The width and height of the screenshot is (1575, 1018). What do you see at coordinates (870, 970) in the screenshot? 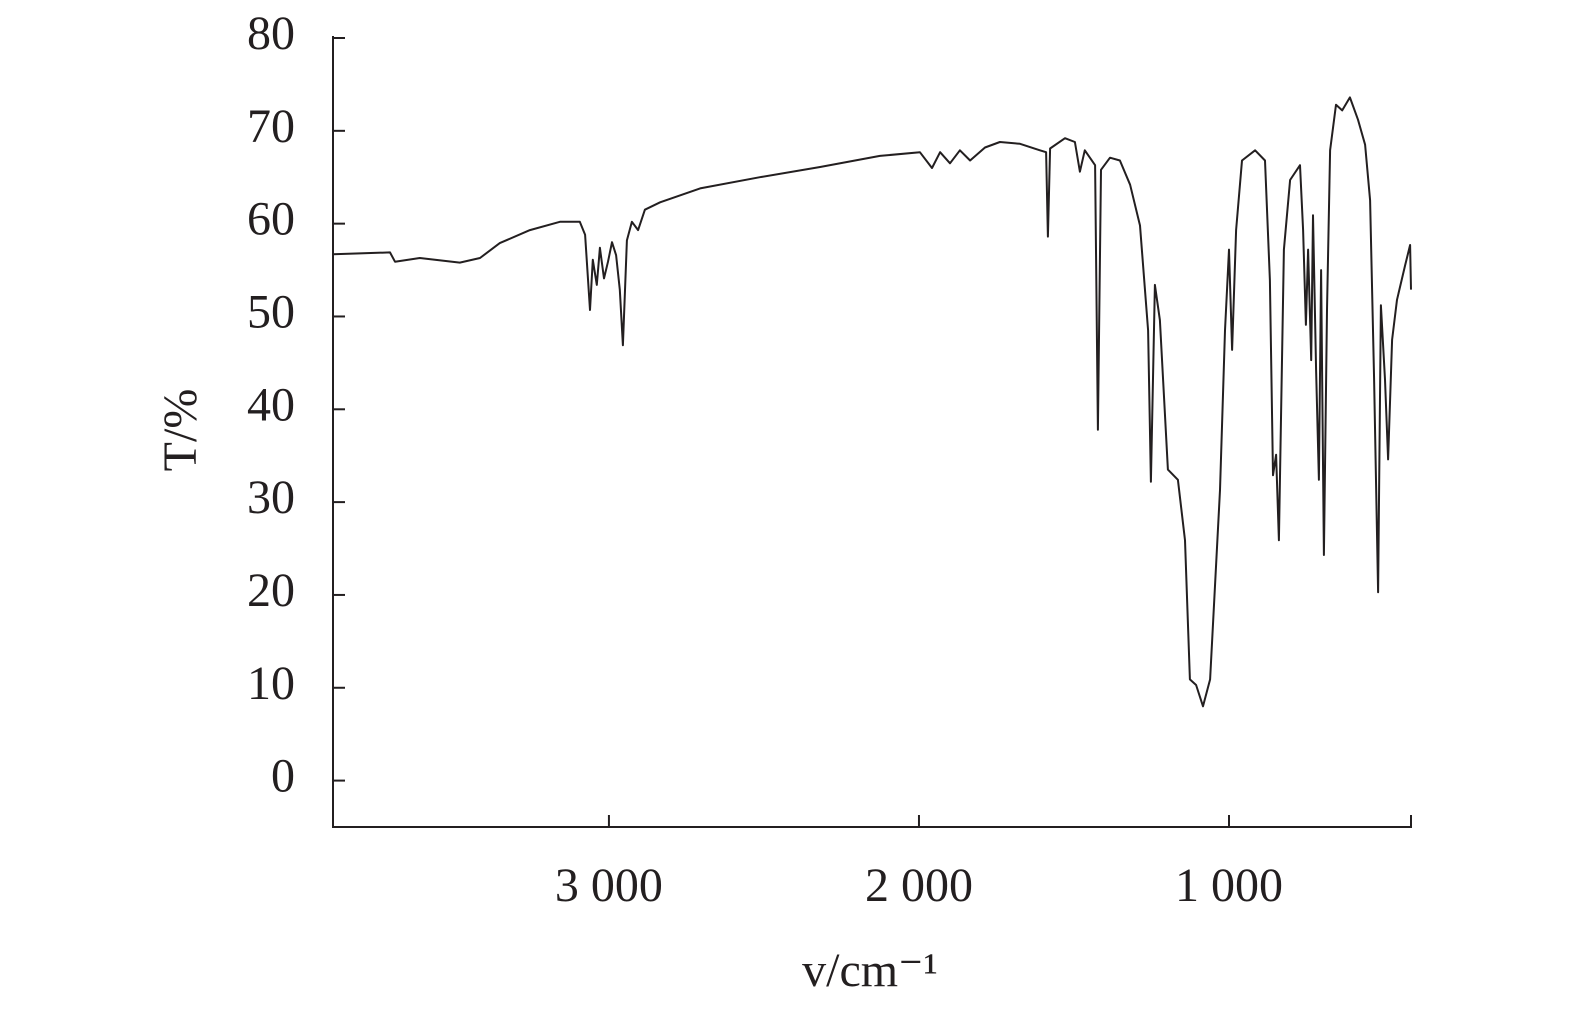
I see `x-axis-label: v/cm⁻¹` at bounding box center [870, 970].